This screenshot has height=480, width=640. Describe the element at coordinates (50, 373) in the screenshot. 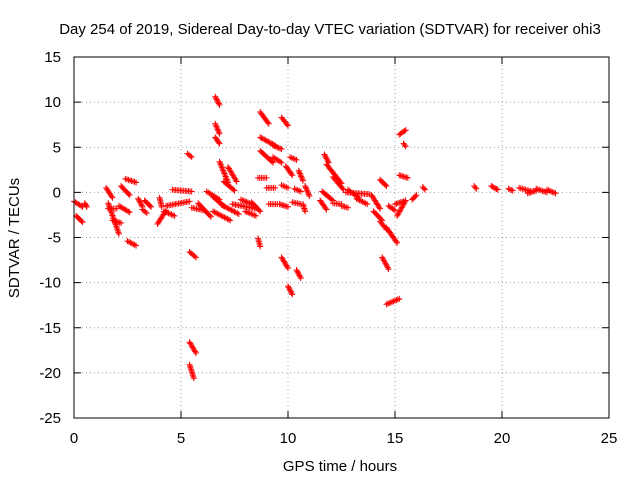

I see `y-tick-label: -20` at that location.